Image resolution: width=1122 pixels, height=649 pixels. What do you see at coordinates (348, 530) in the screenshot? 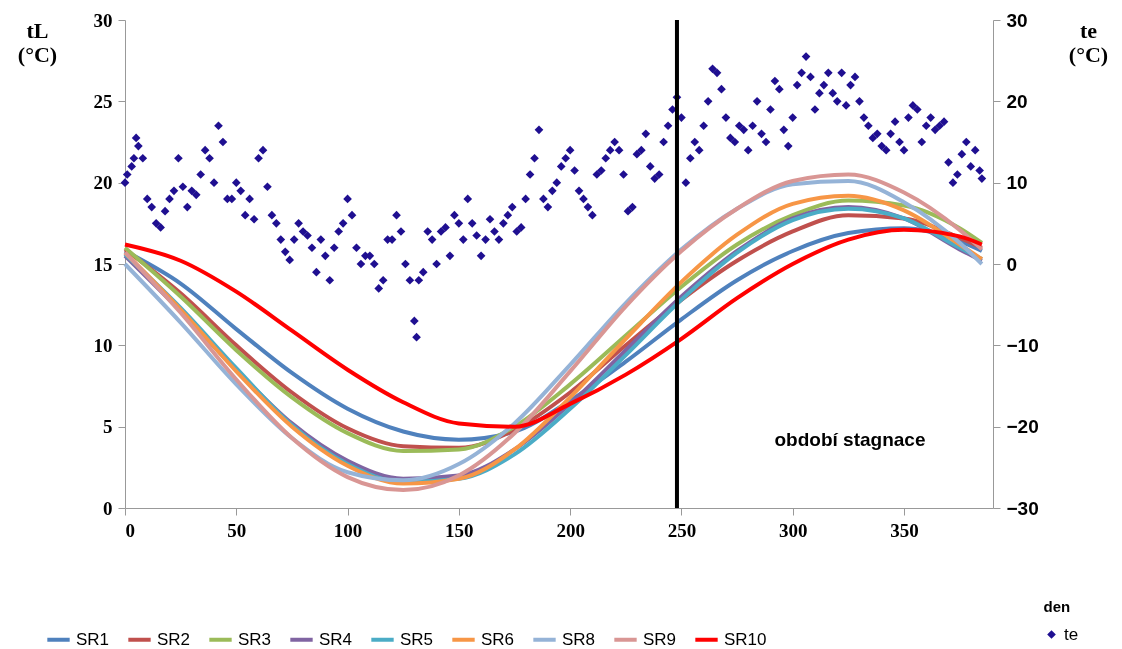
I see `x-tick-label: 100` at bounding box center [348, 530].